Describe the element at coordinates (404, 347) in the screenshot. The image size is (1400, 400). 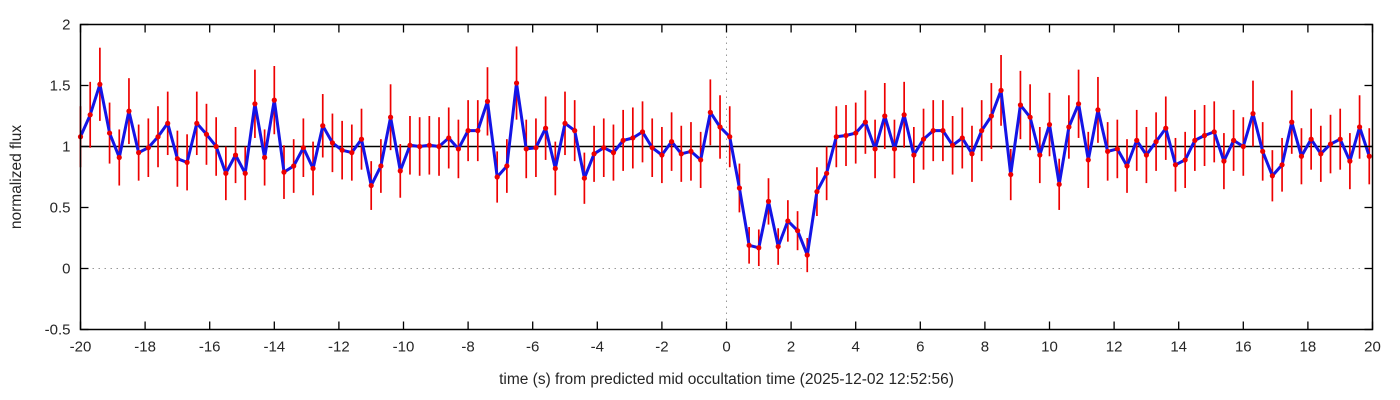
I see `x-tick-label: -10` at that location.